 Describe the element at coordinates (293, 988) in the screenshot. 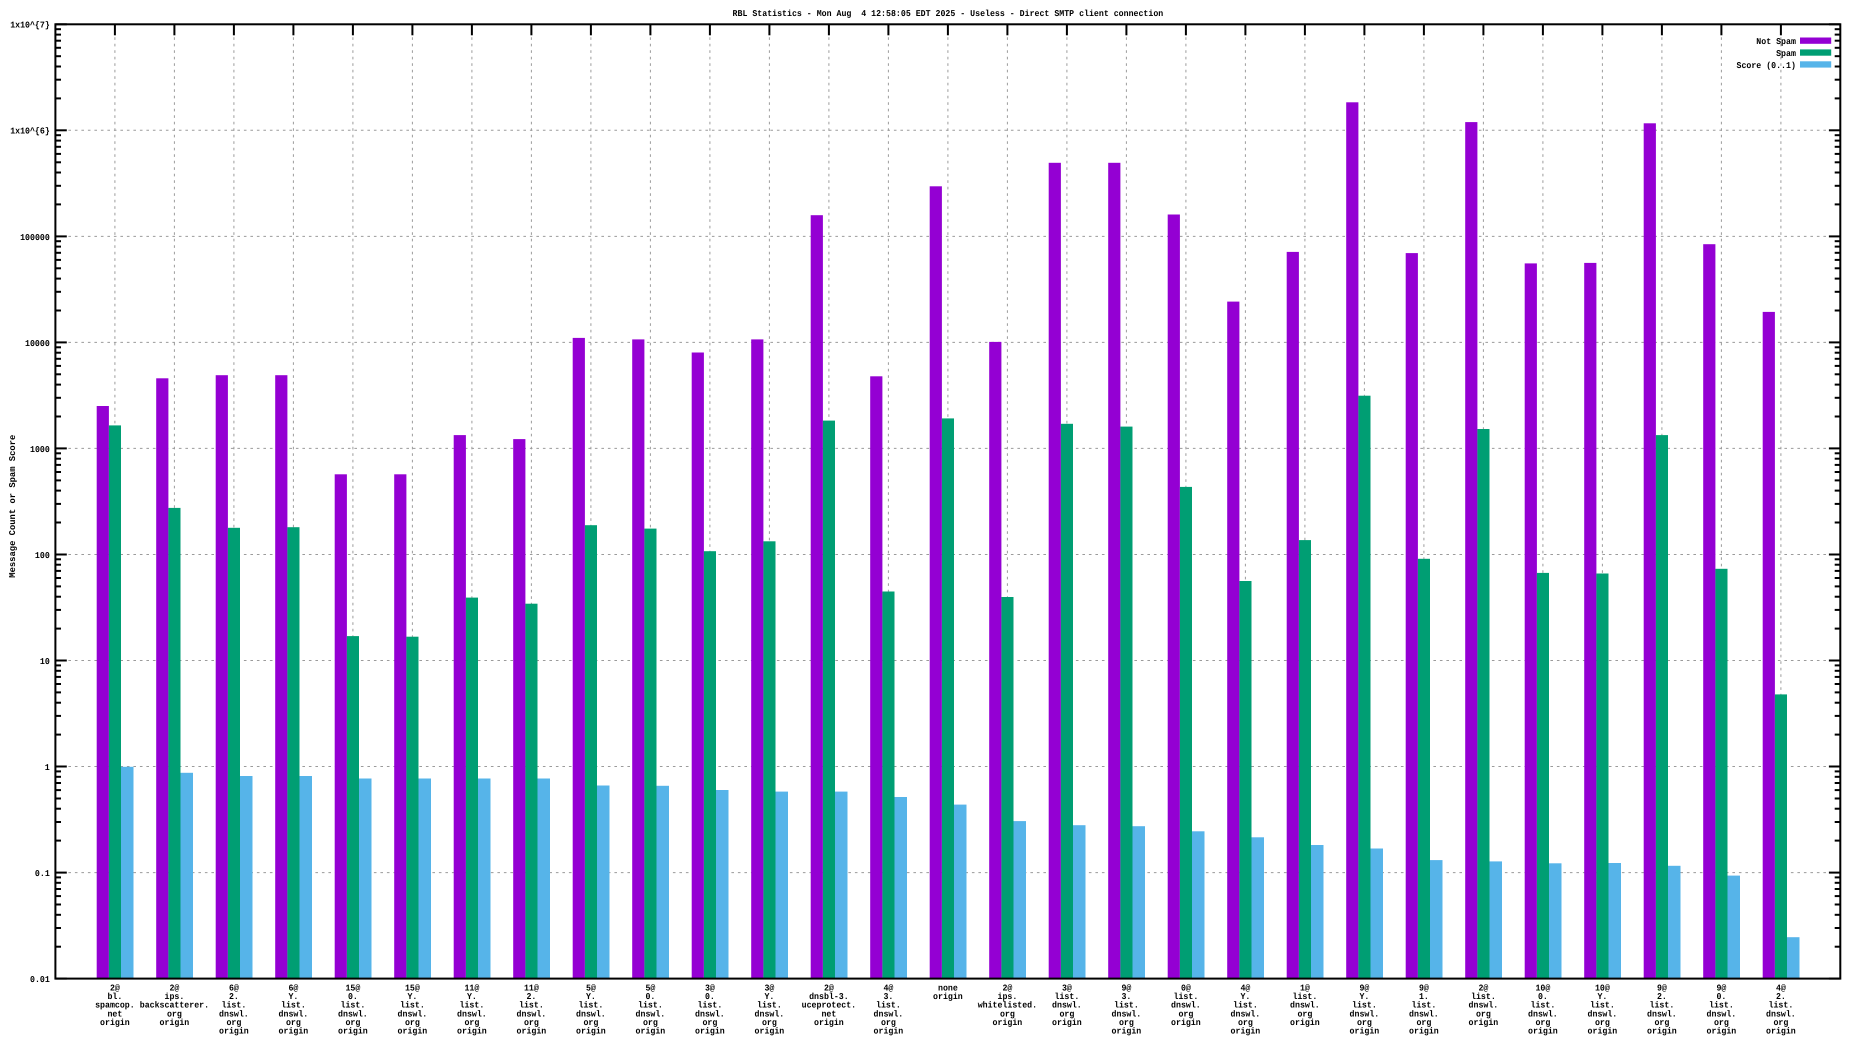

I see `svg-text: 6@` at that location.